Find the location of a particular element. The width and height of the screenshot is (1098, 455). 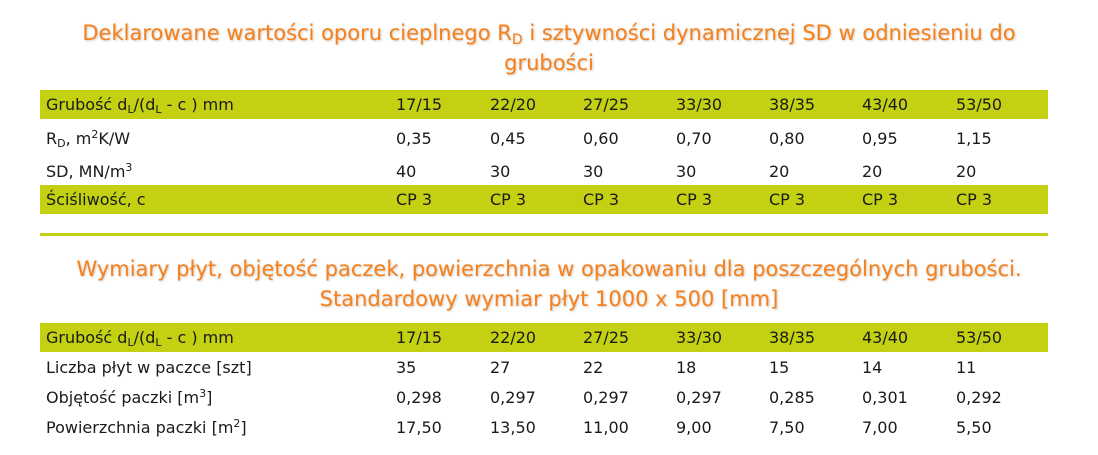

cell-value: 0,60 is located at coordinates (601, 138).